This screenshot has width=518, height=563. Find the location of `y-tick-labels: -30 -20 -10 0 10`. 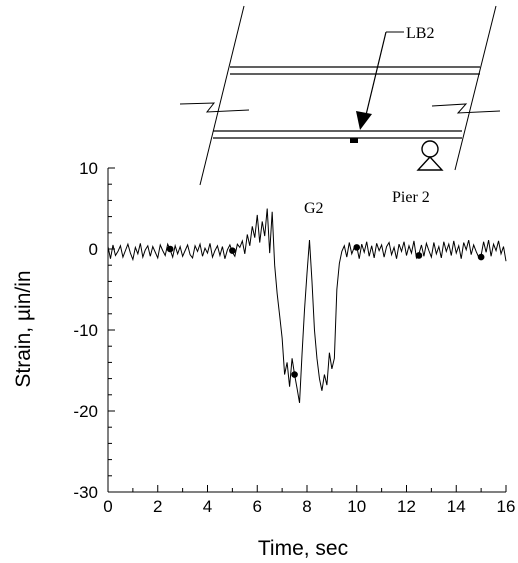

y-tick-labels: -30 -20 -10 0 10 is located at coordinates (85, 330).